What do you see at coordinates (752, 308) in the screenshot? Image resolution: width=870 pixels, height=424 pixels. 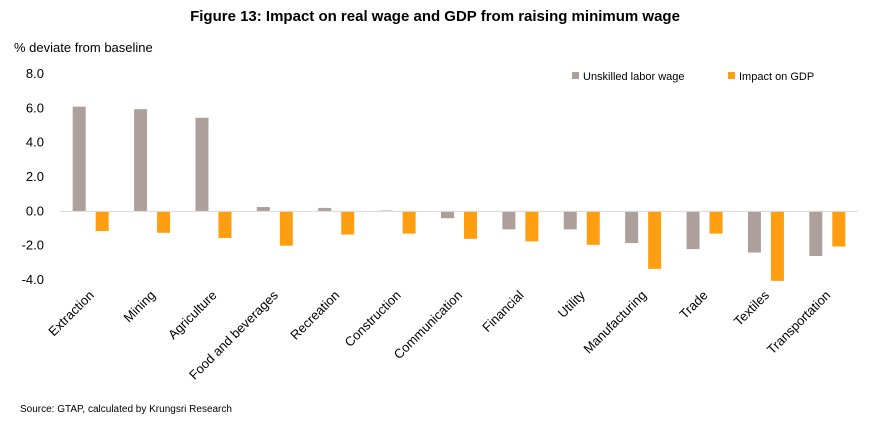 I see `category-label: Textiles` at bounding box center [752, 308].